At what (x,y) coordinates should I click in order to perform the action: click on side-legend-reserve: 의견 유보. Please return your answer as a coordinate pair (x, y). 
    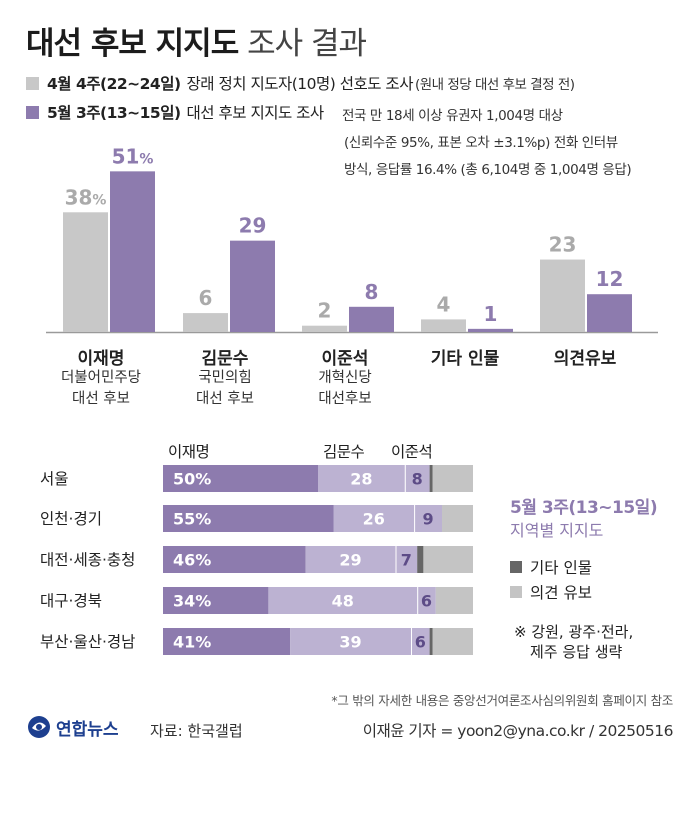
    Looking at the image, I should click on (551, 592).